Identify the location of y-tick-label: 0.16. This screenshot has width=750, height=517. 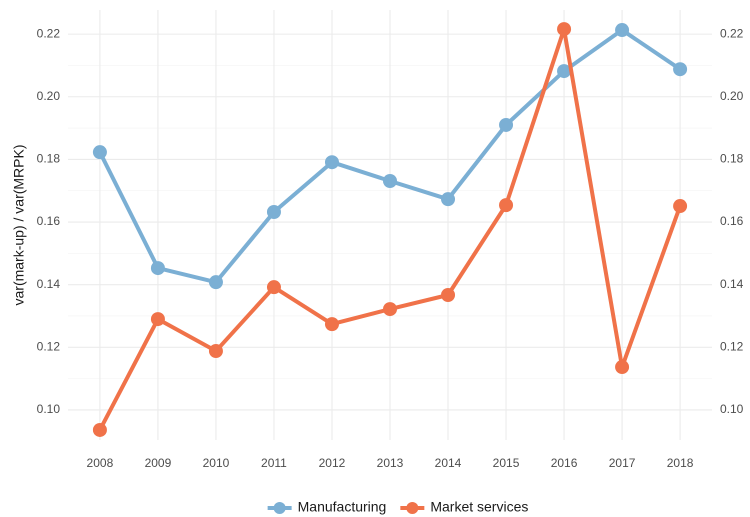
(49, 221).